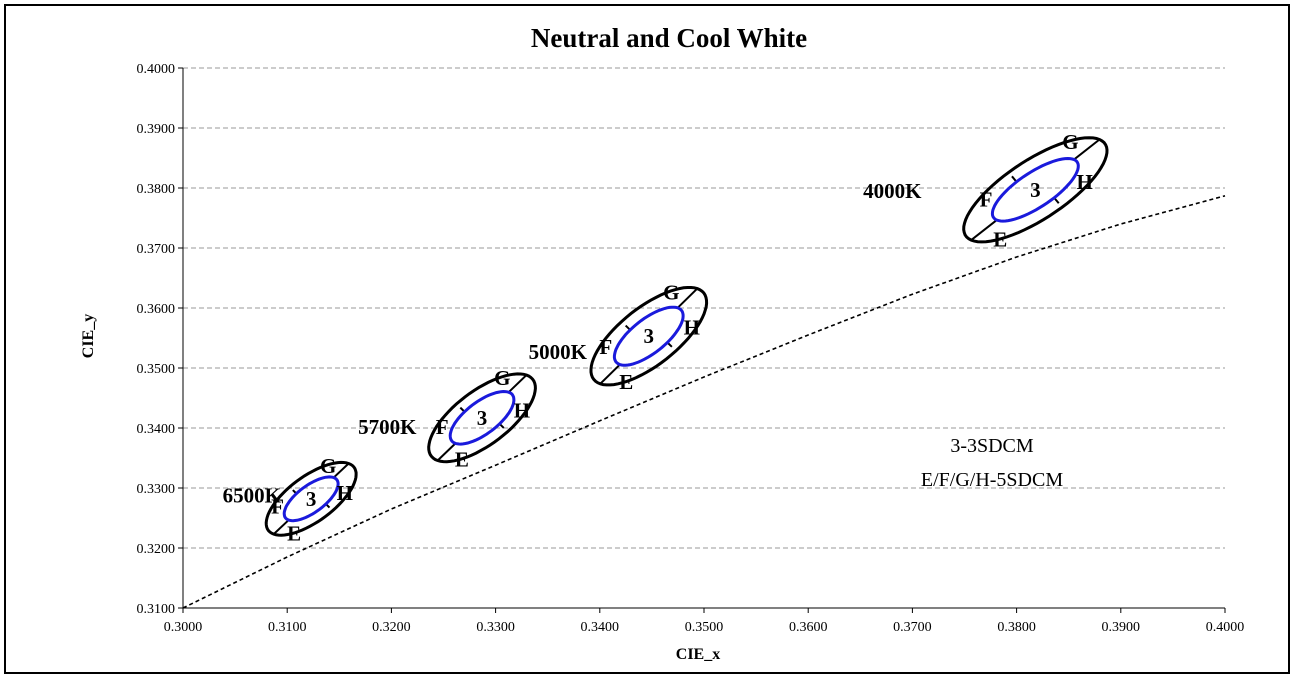 This screenshot has height=675, width=1296. What do you see at coordinates (698, 654) in the screenshot?
I see `x-axis-label: CIE_x` at bounding box center [698, 654].